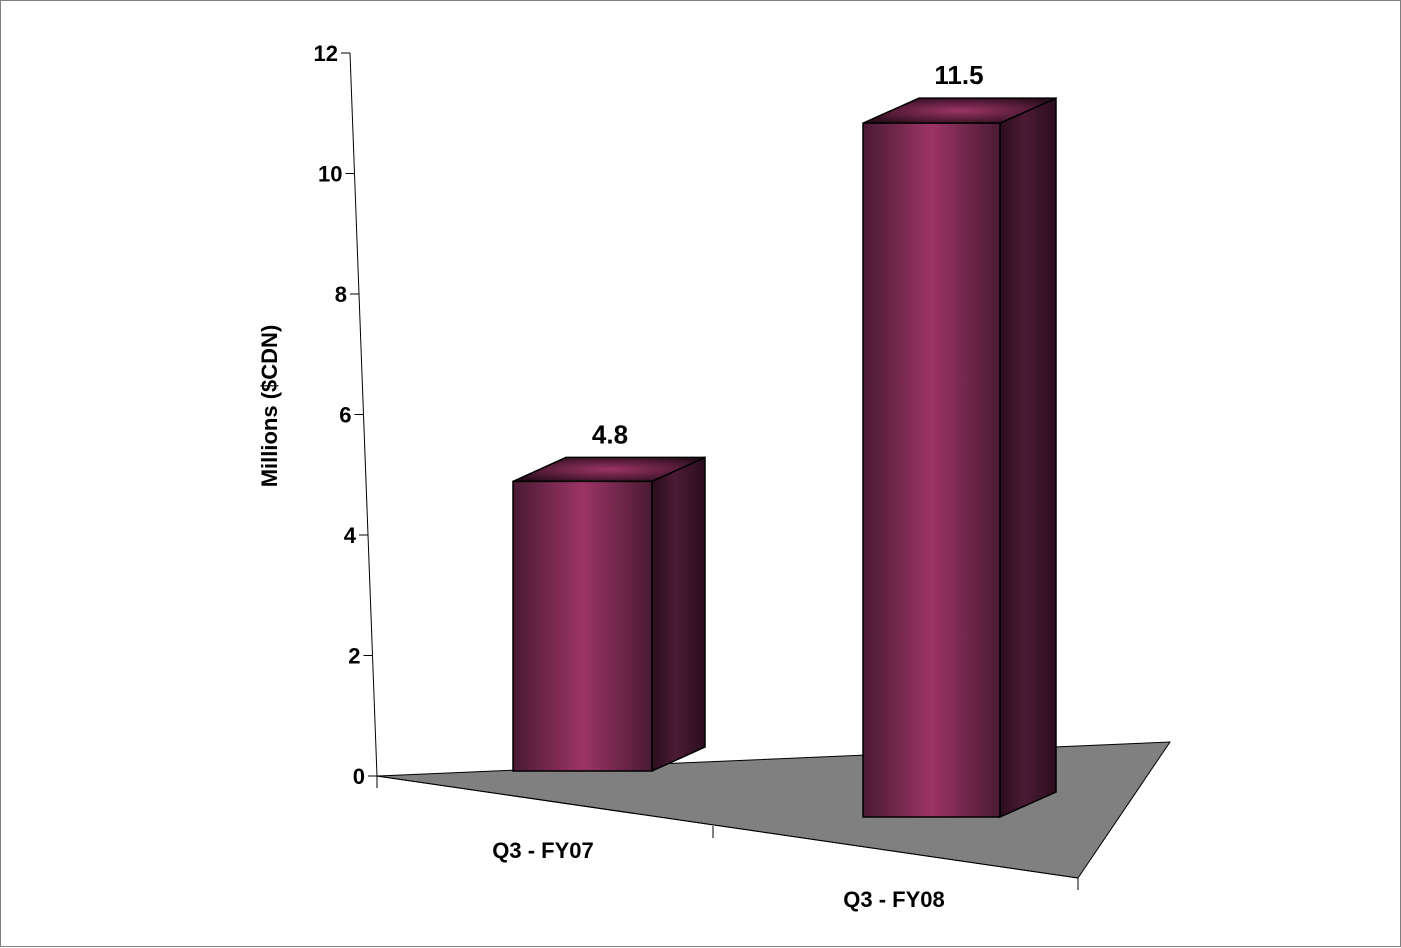 This screenshot has width=1401, height=948. Describe the element at coordinates (326, 53) in the screenshot. I see `y-tick-label: 12` at that location.